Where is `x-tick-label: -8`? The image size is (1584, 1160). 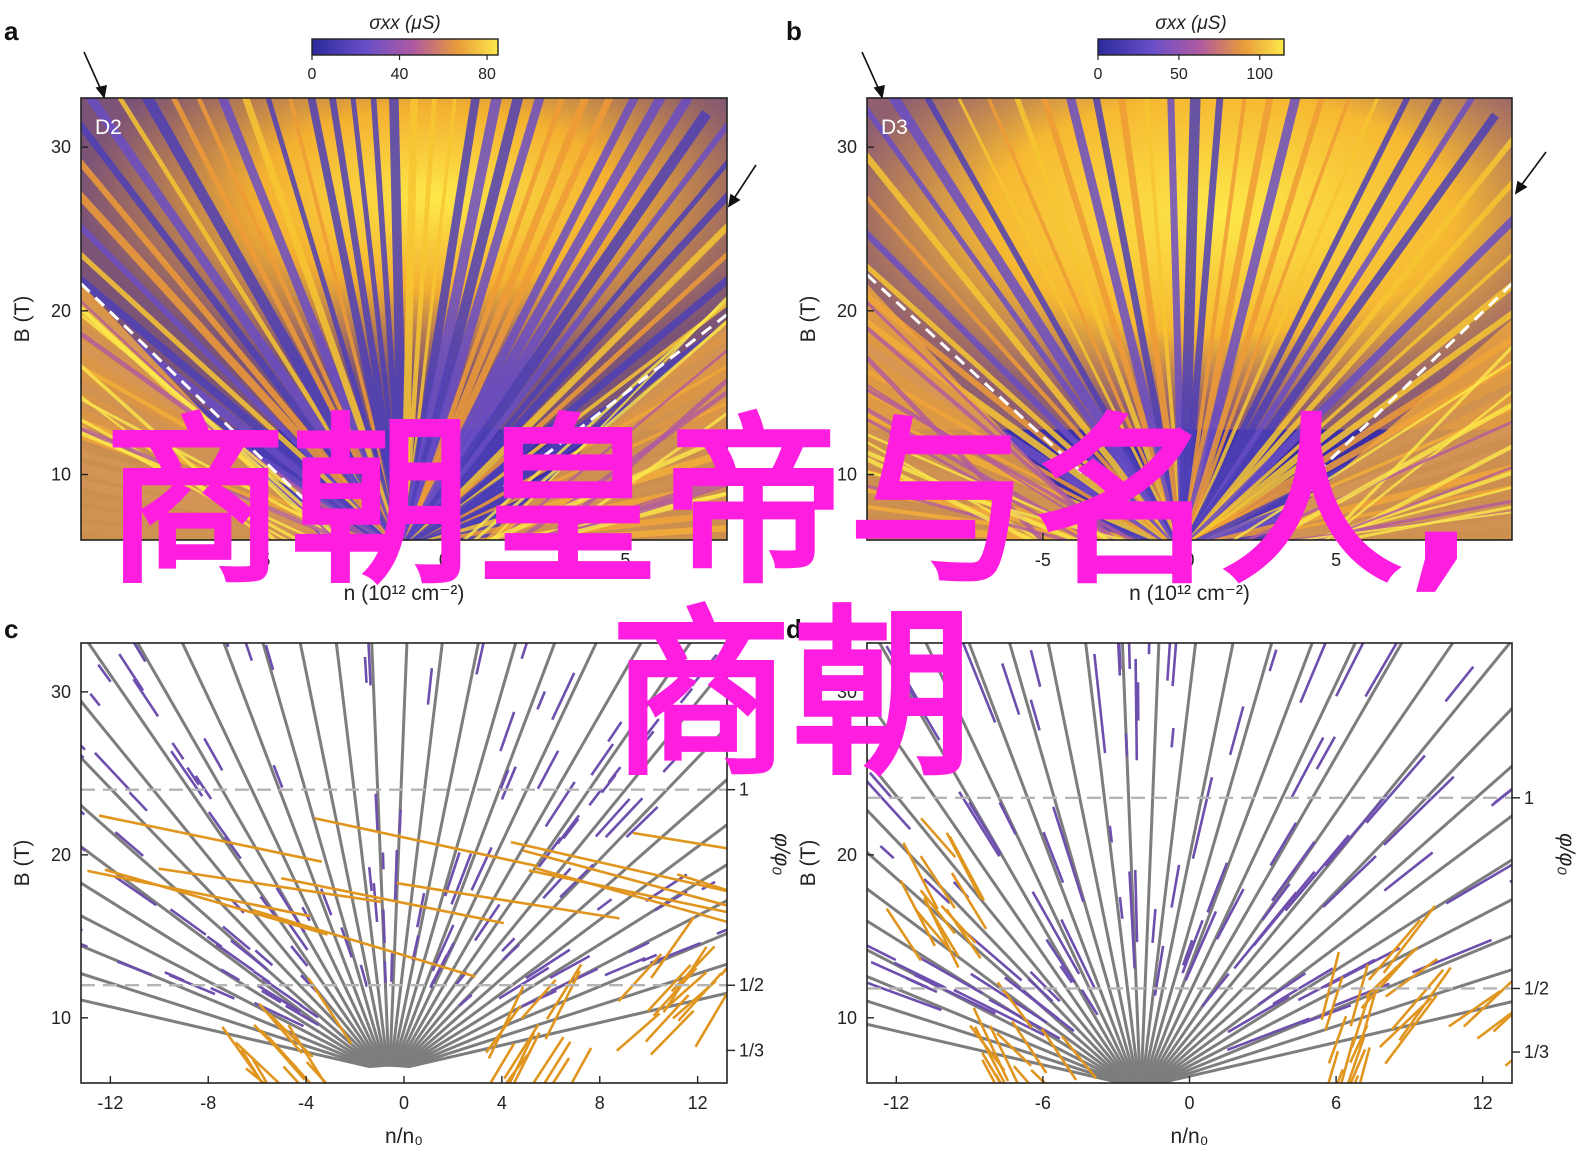 x-tick-label: -8 is located at coordinates (208, 1103).